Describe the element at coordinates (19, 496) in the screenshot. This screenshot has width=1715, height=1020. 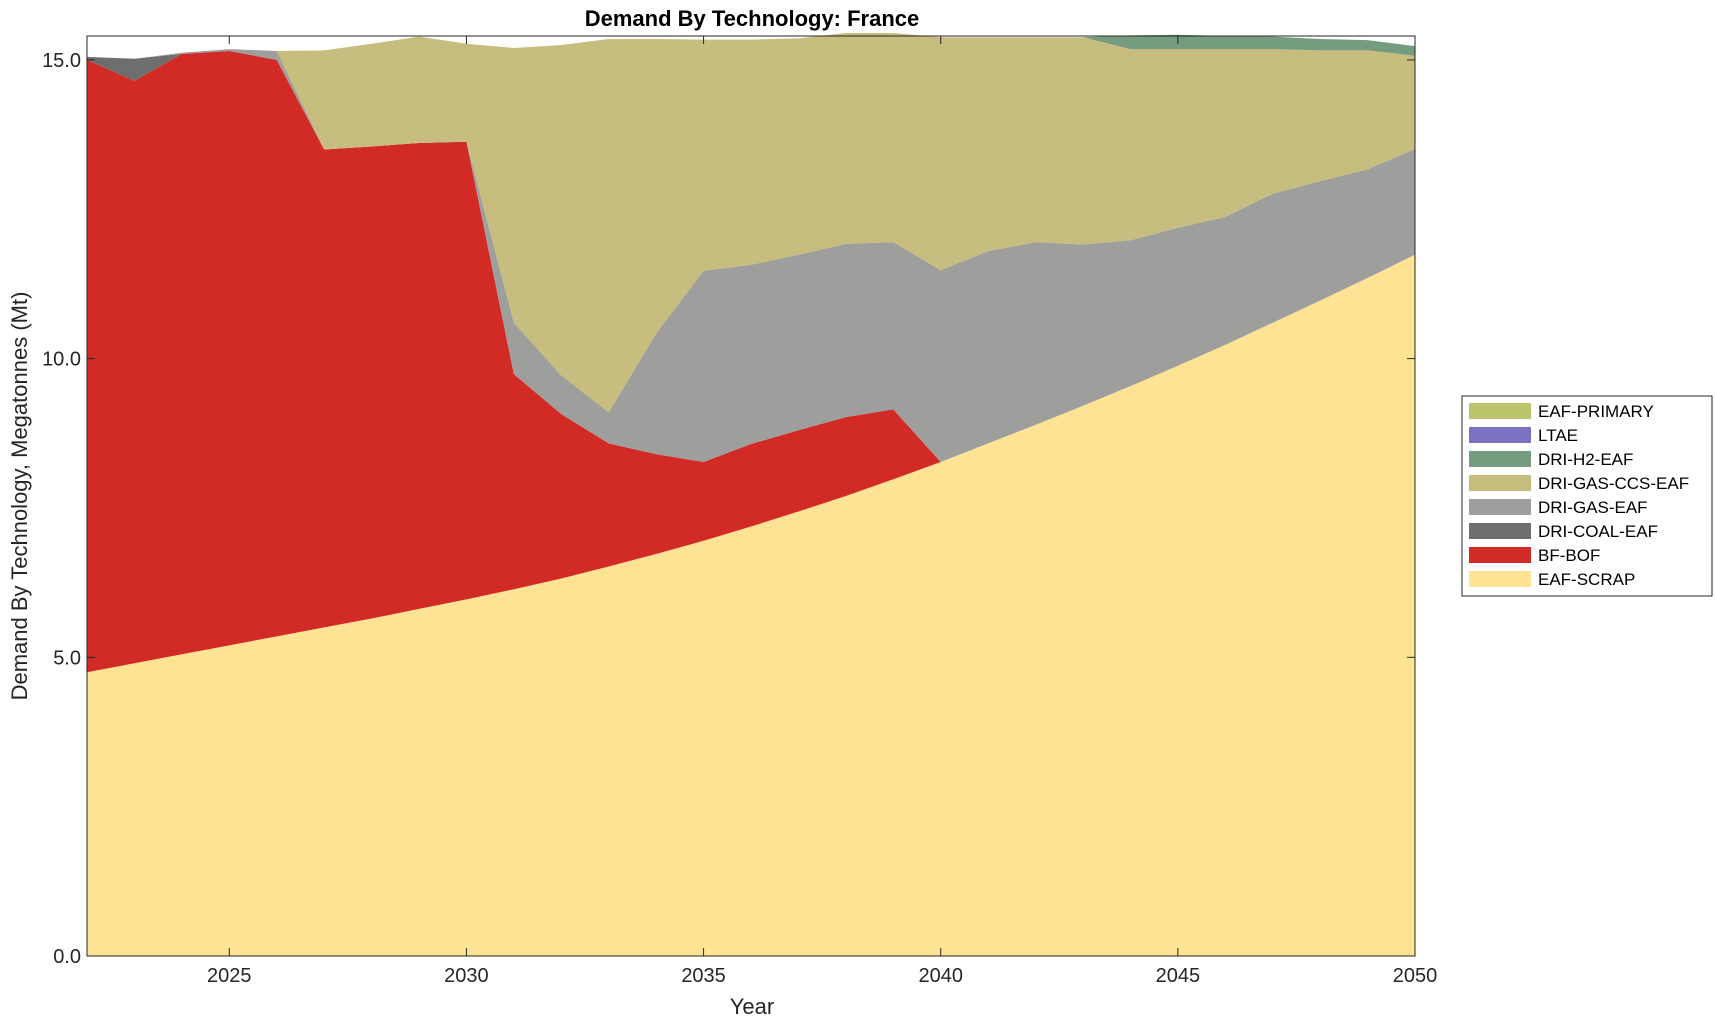
I see `y-axis-label: Demand By Technology, Megatonnes (Mt)` at that location.